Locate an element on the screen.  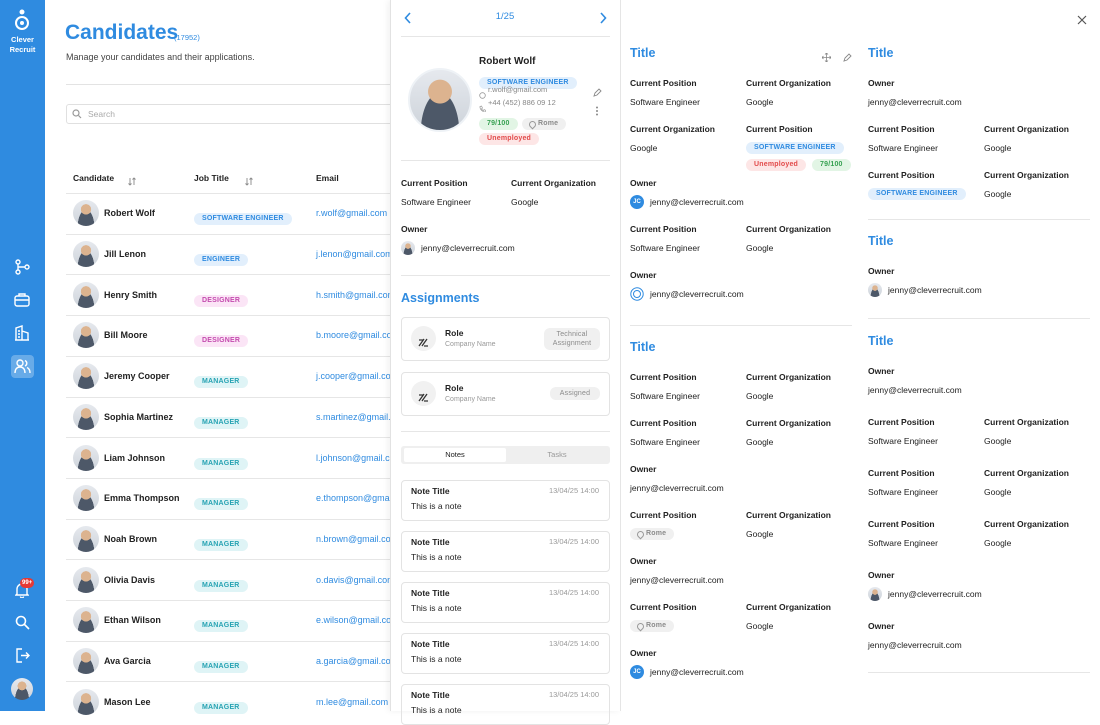
nav-companies is located at coordinates (22, 333).